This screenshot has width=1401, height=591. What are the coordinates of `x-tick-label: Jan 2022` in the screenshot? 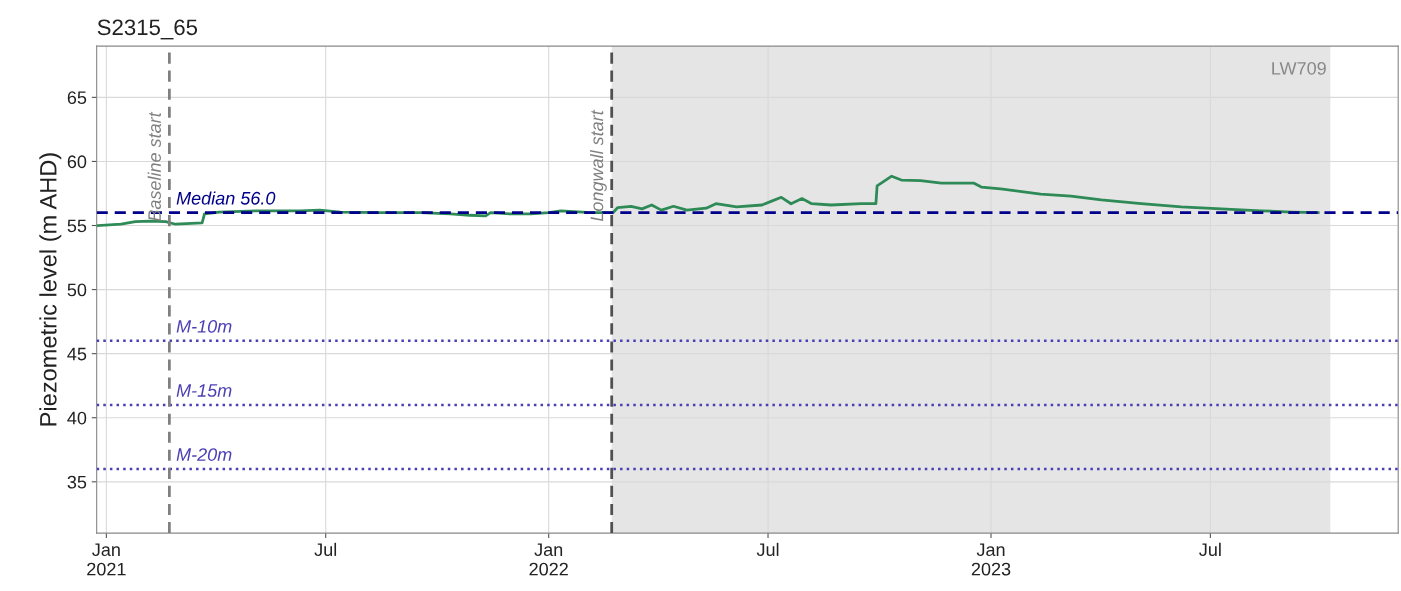 It's located at (548, 559).